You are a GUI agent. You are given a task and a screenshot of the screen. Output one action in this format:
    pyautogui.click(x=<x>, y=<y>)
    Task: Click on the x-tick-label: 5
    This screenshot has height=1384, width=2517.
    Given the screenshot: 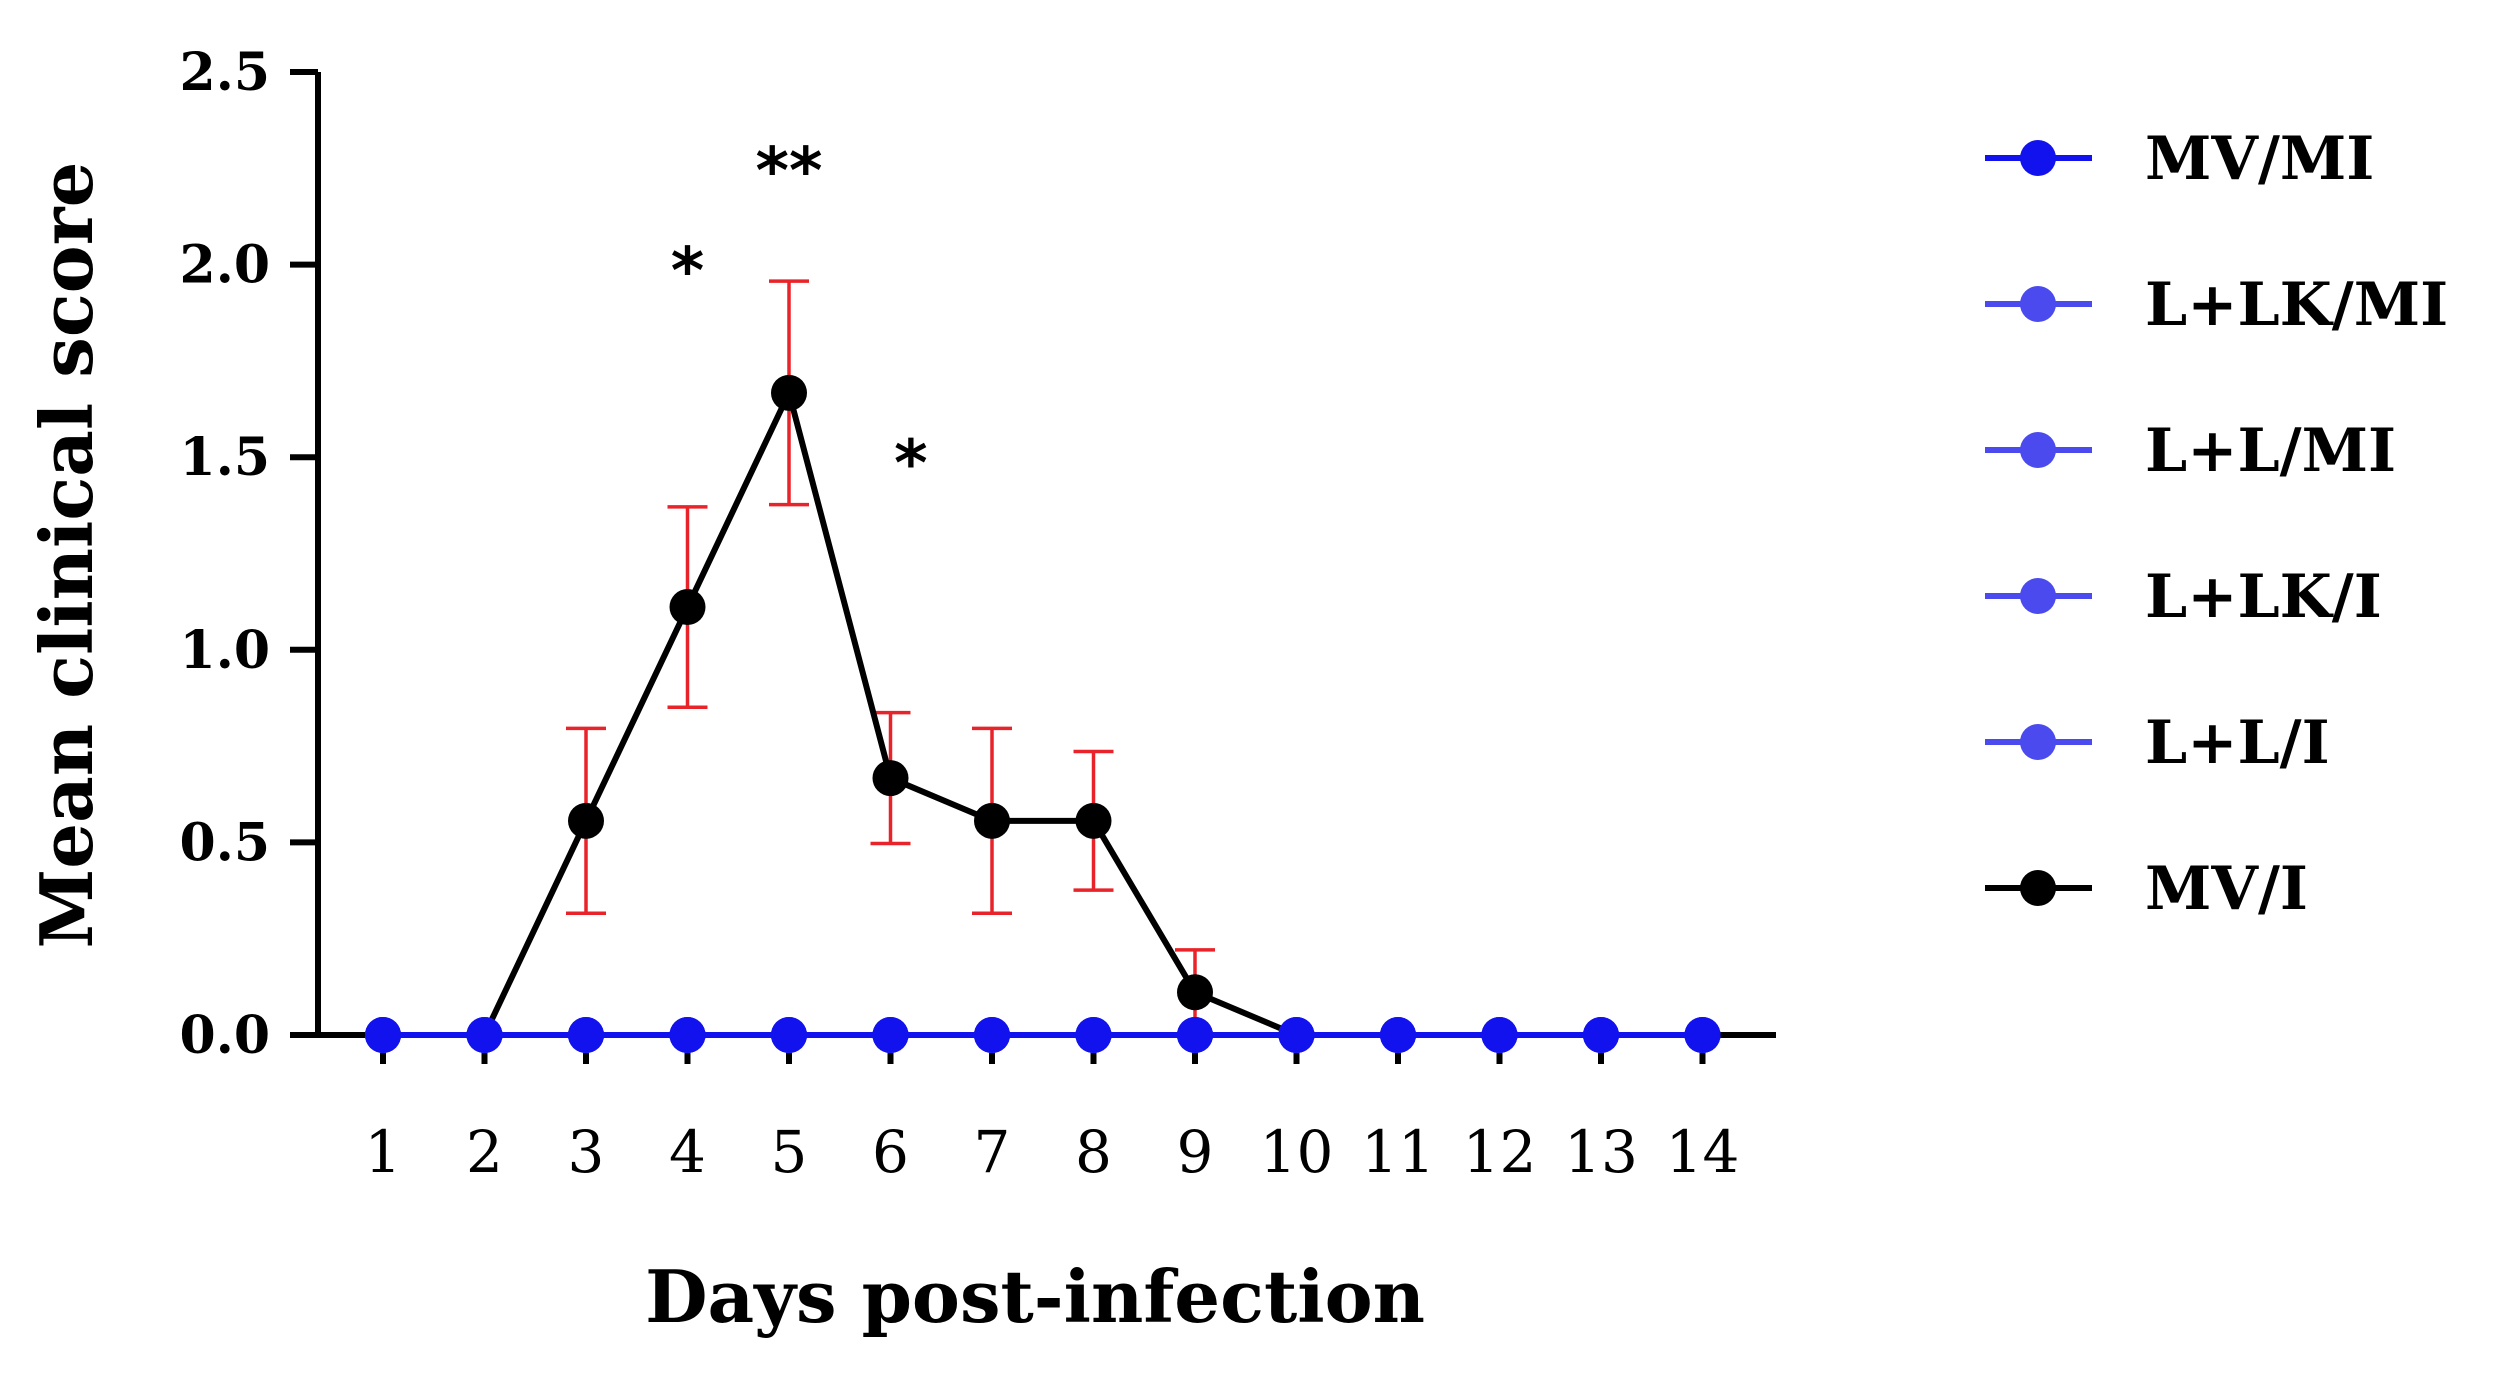 What is the action you would take?
    pyautogui.click(x=789, y=1152)
    